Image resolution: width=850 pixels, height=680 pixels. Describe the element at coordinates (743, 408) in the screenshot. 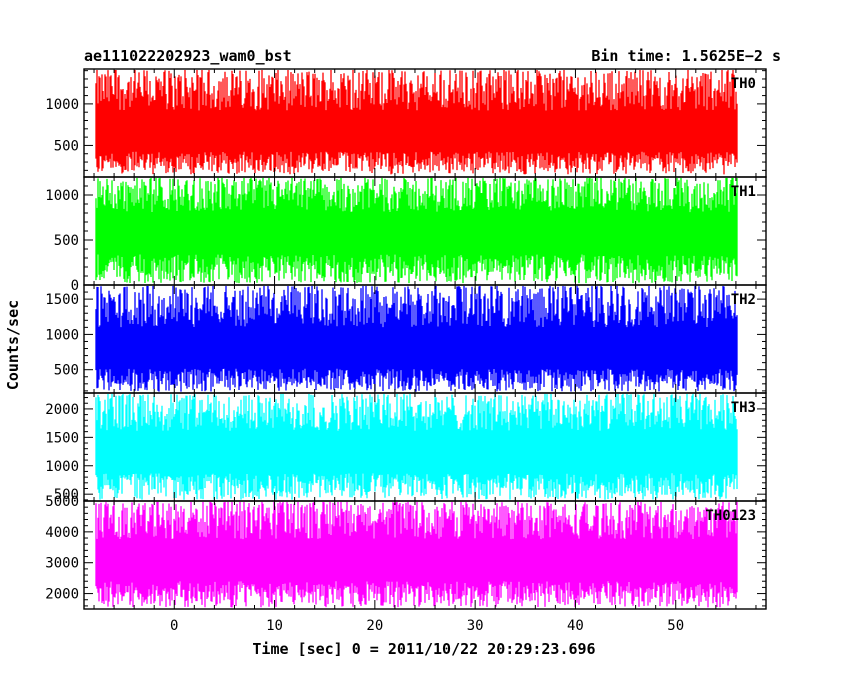

I see `panel-label: TH3` at that location.